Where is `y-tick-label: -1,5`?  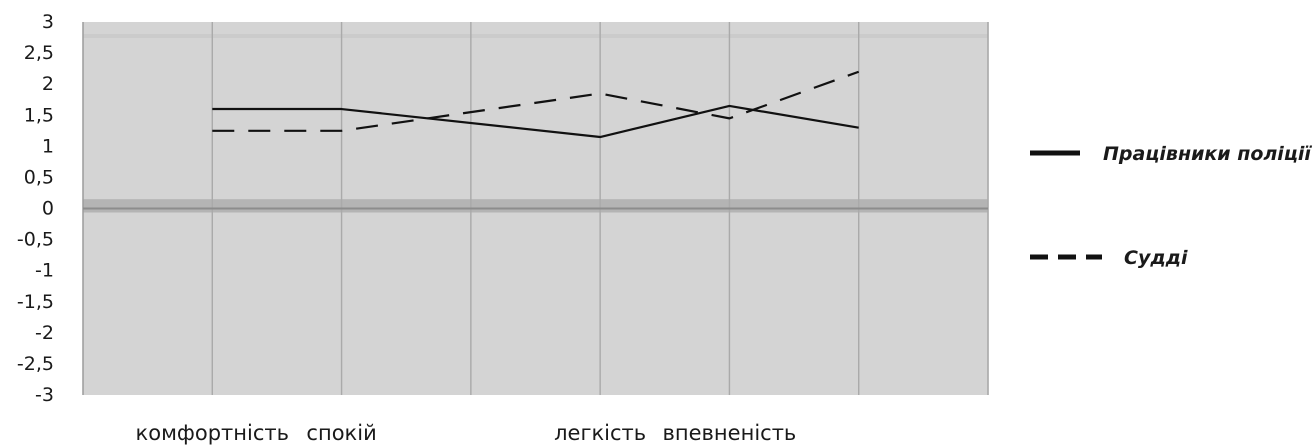 y-tick-label: -1,5 is located at coordinates (35, 302).